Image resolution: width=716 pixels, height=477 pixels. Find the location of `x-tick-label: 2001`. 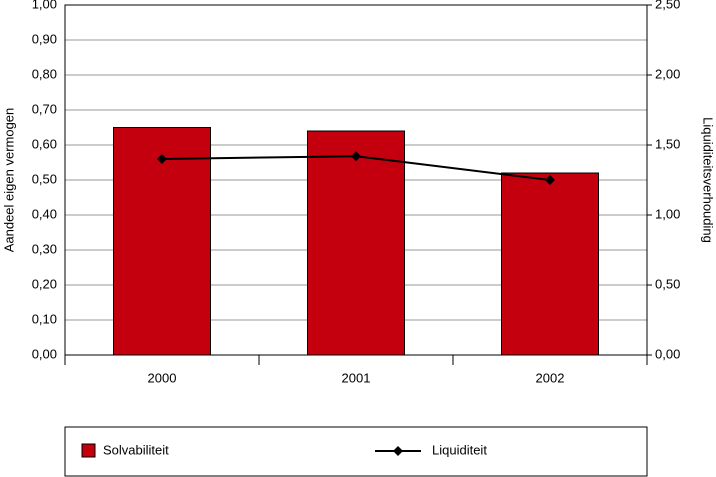

x-tick-label: 2001 is located at coordinates (356, 377).